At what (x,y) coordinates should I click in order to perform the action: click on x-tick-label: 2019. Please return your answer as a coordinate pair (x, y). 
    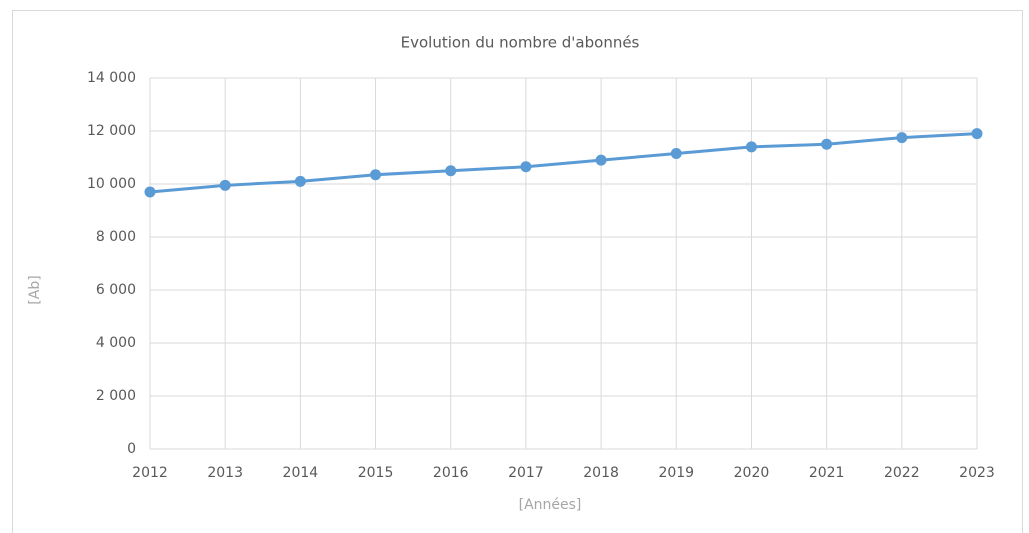
    Looking at the image, I should click on (676, 473).